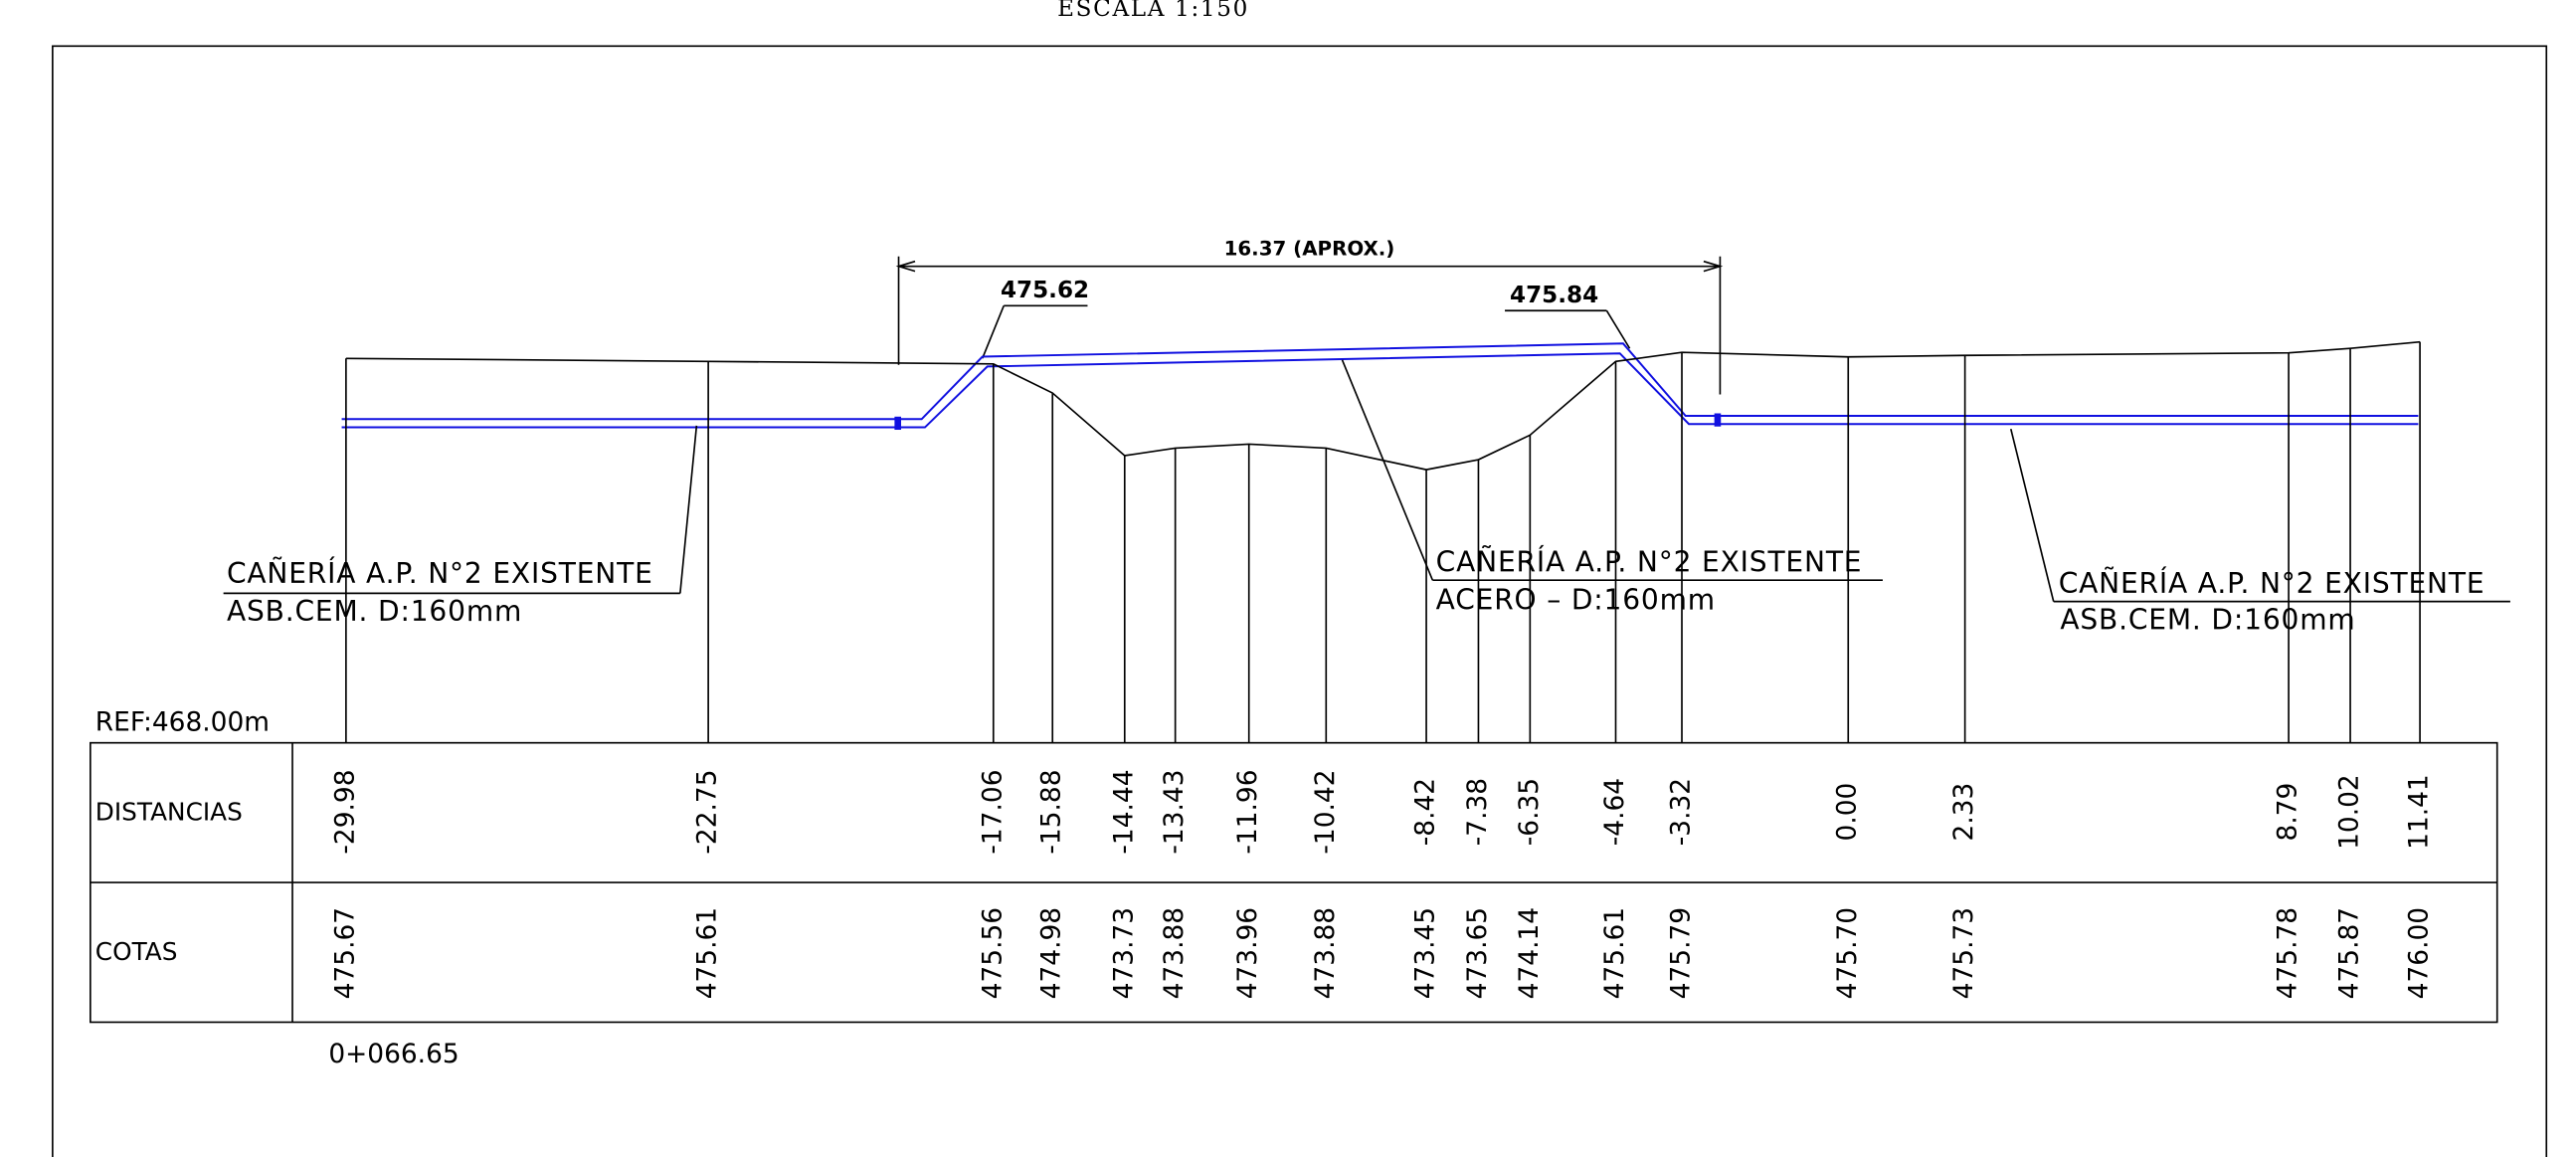 Image resolution: width=2576 pixels, height=1157 pixels. What do you see at coordinates (1309, 250) in the screenshot?
I see `dimension-label: 16.37 (APROX.)` at bounding box center [1309, 250].